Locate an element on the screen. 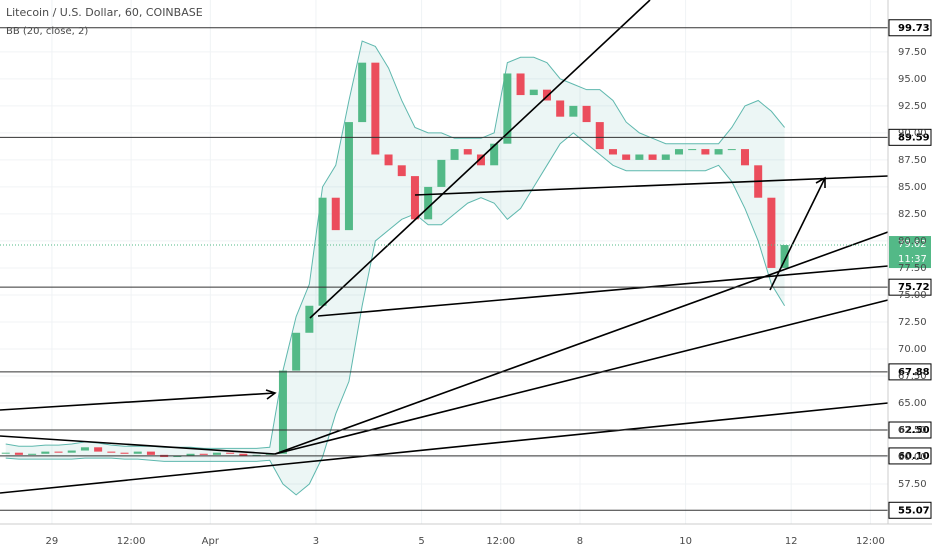  x-tick-label: 29 is located at coordinates (52, 541).